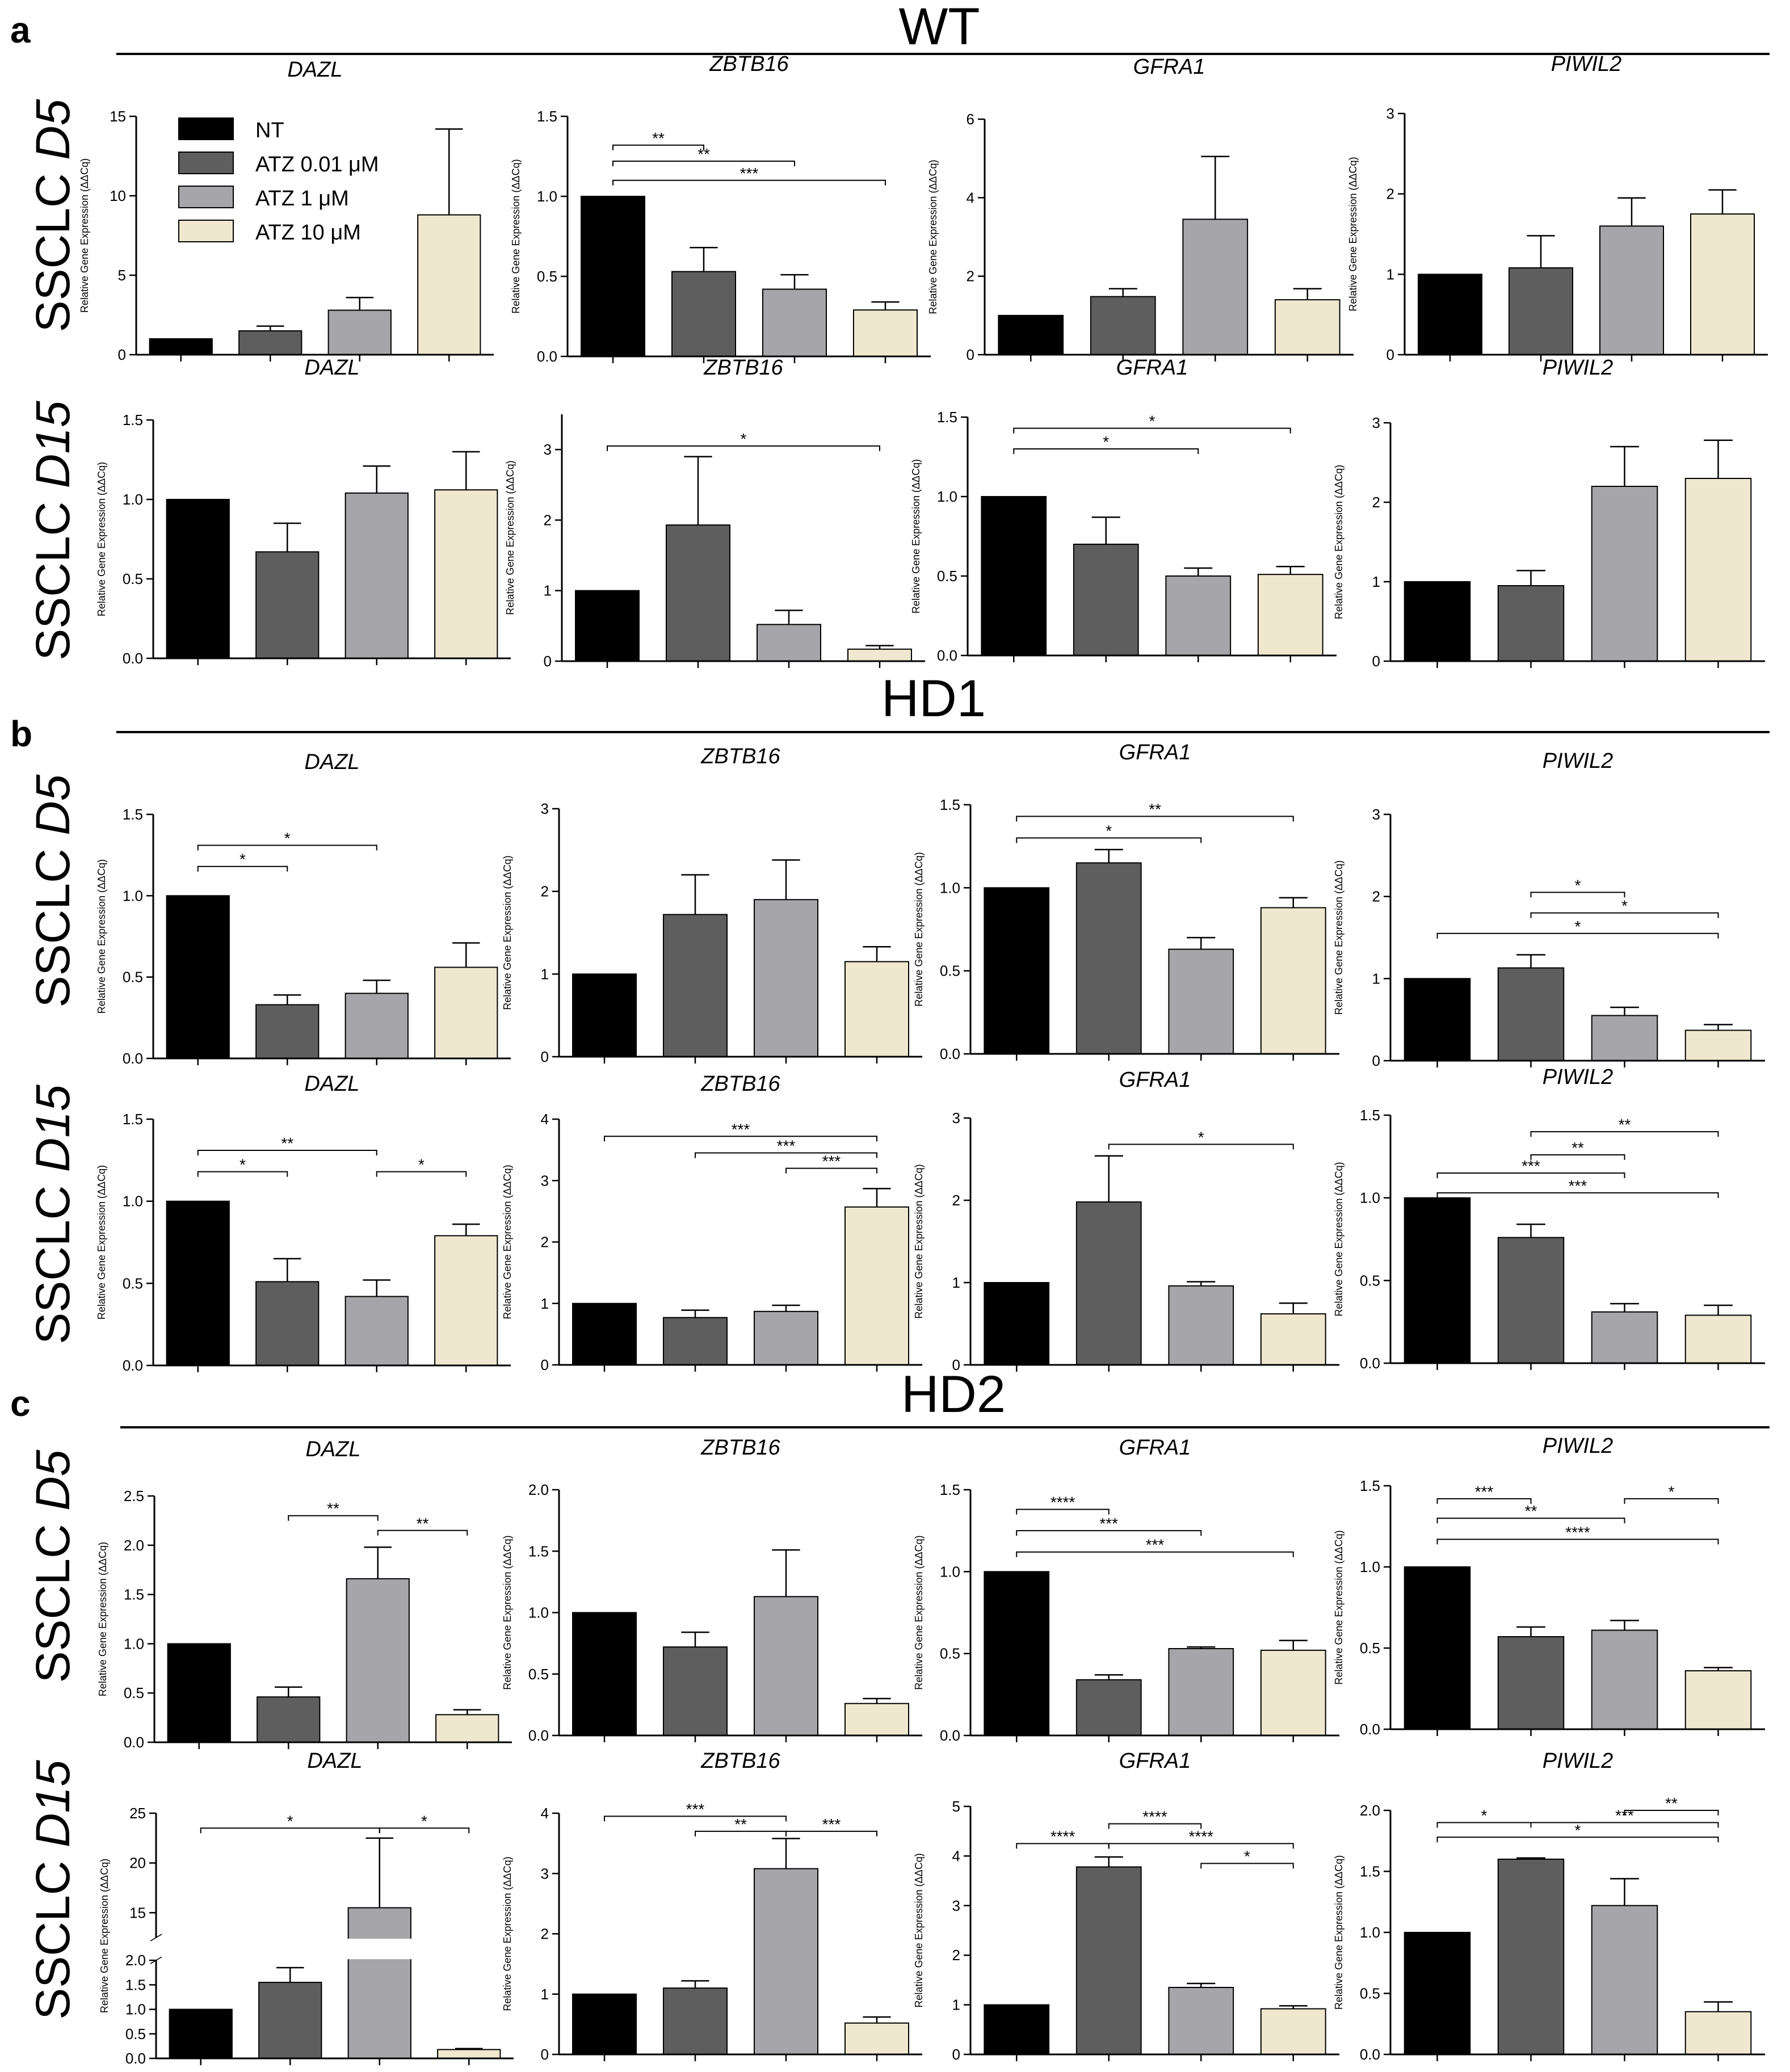 This screenshot has width=1790, height=2072. Describe the element at coordinates (133, 977) in the screenshot. I see `y-tick-label-hd1-d5-dazl-1: 0.5` at that location.